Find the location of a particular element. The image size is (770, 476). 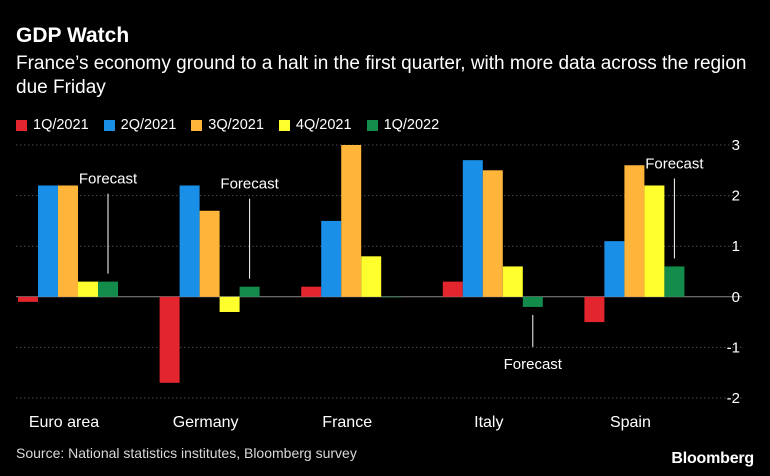

y-tick-label: 0 is located at coordinates (736, 297).